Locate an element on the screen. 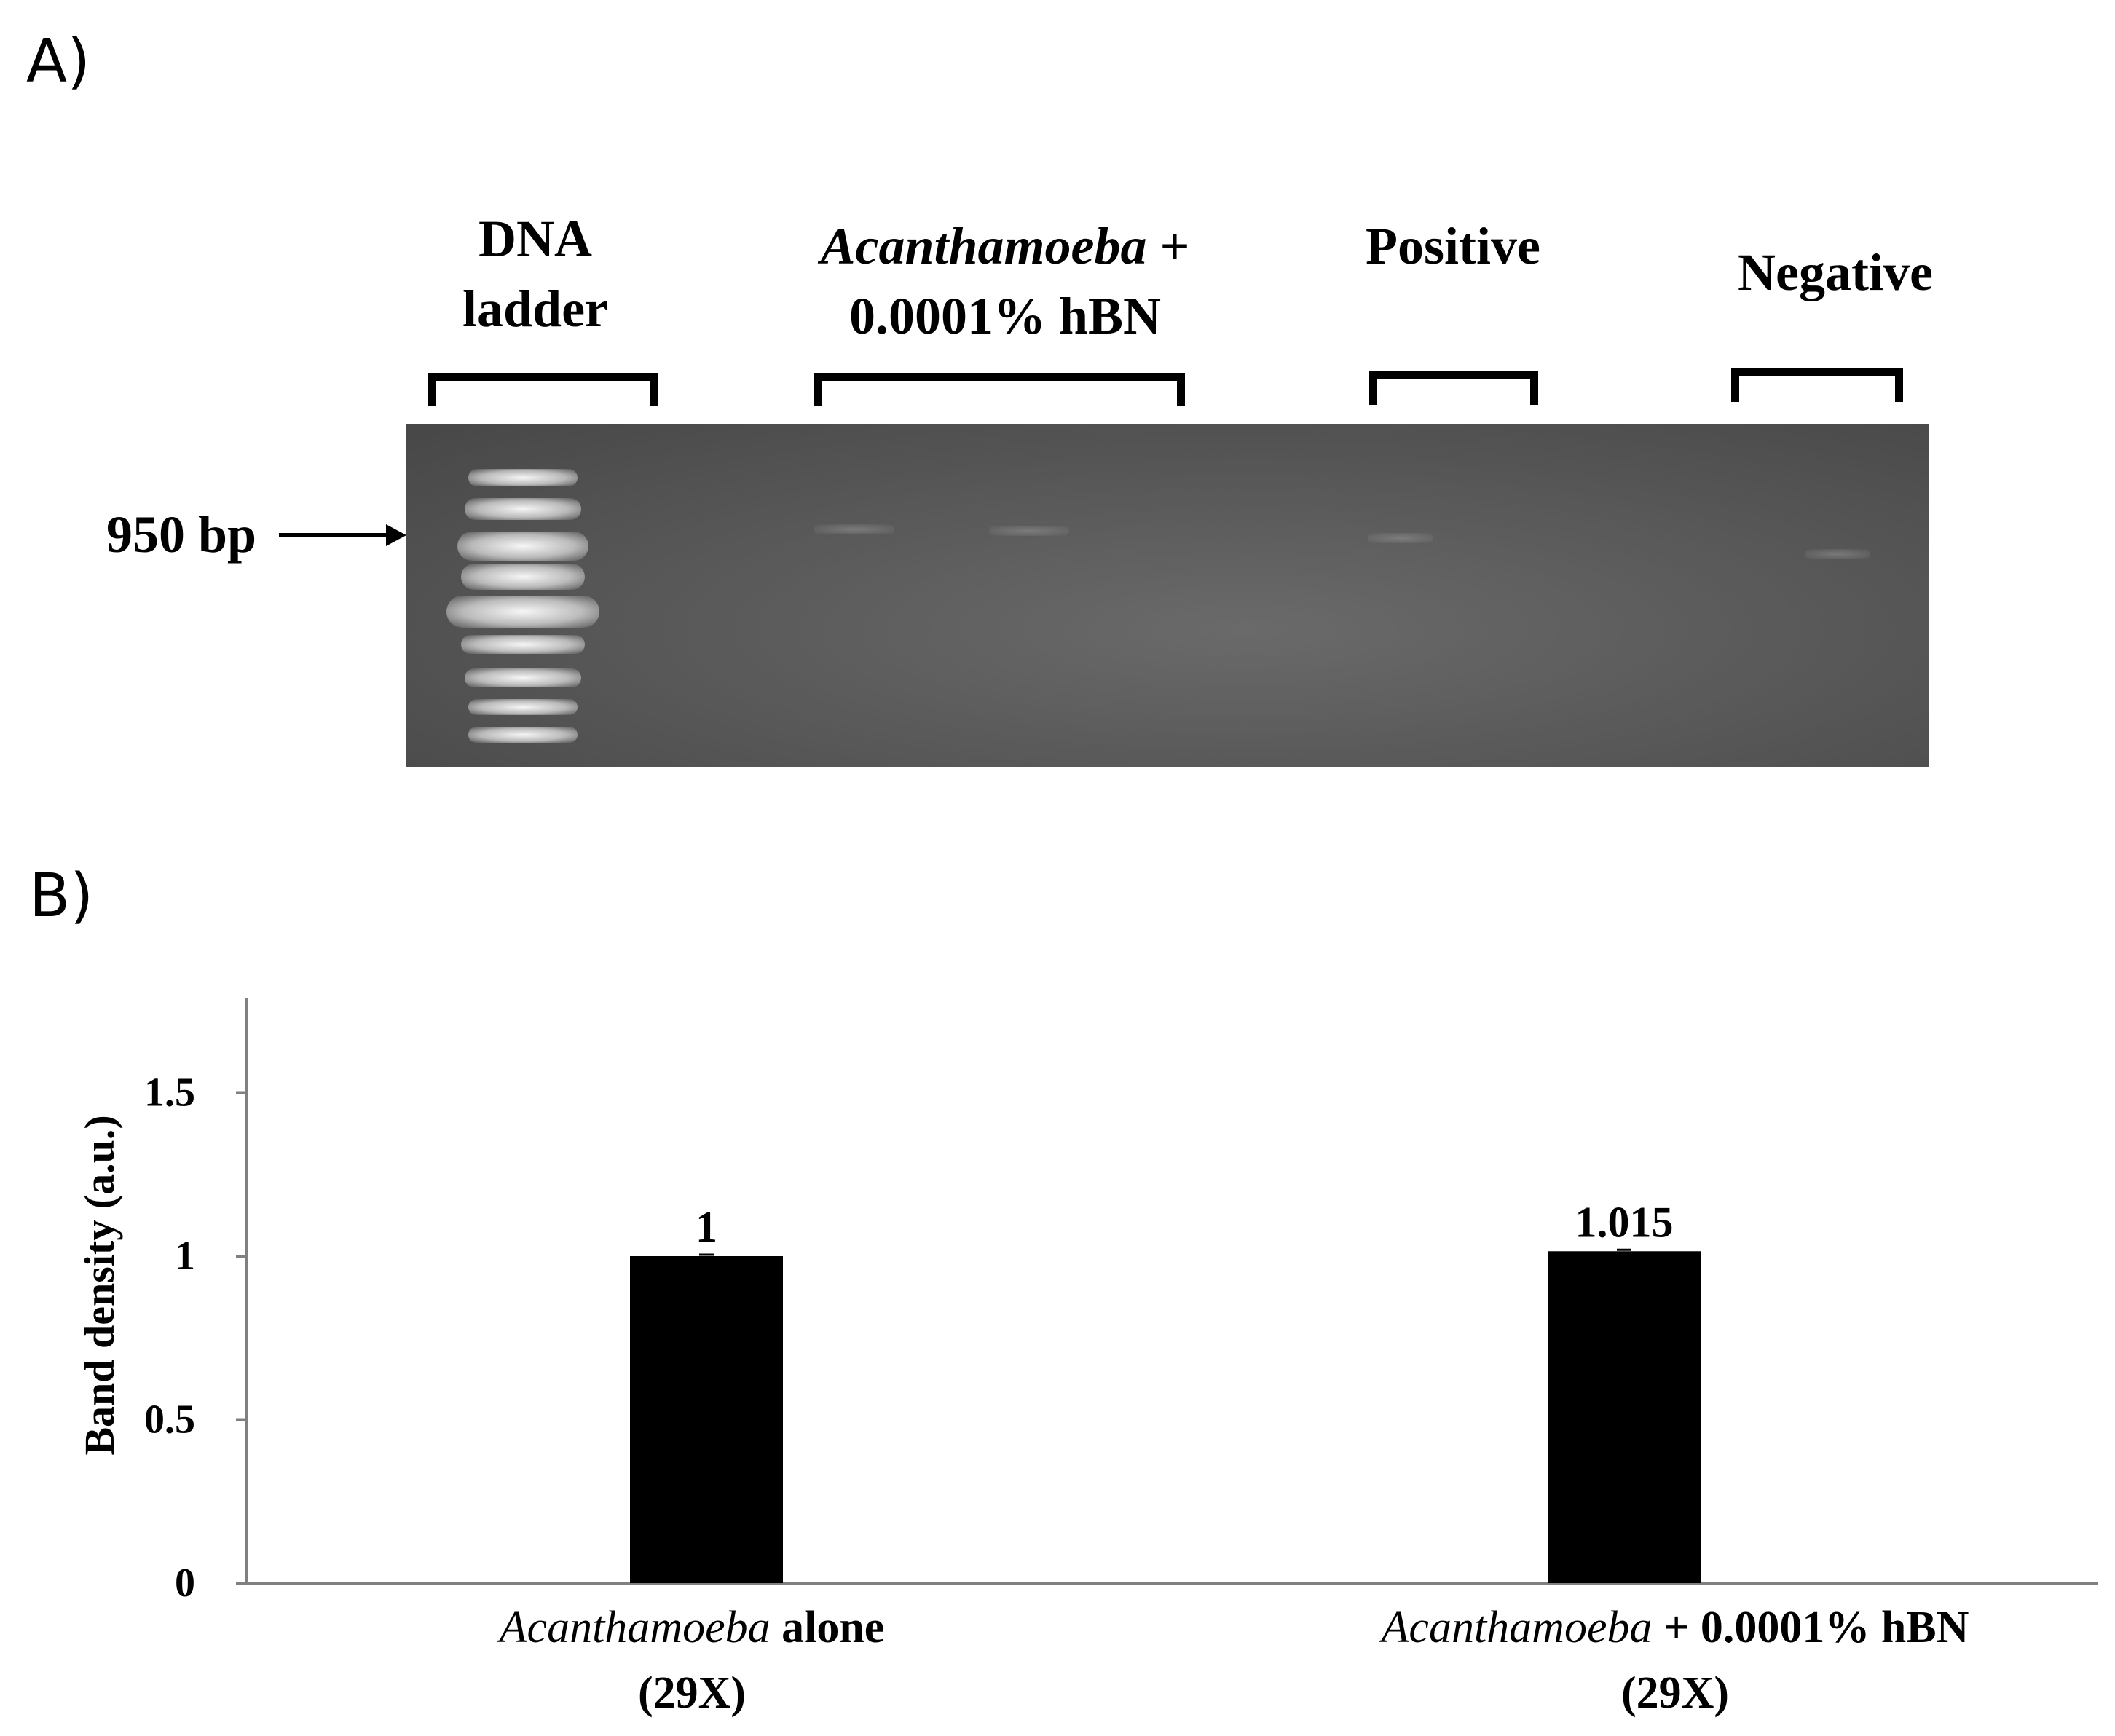 Image resolution: width=2115 pixels, height=1736 pixels. y-tick-label: 0.5 is located at coordinates (169, 1420).